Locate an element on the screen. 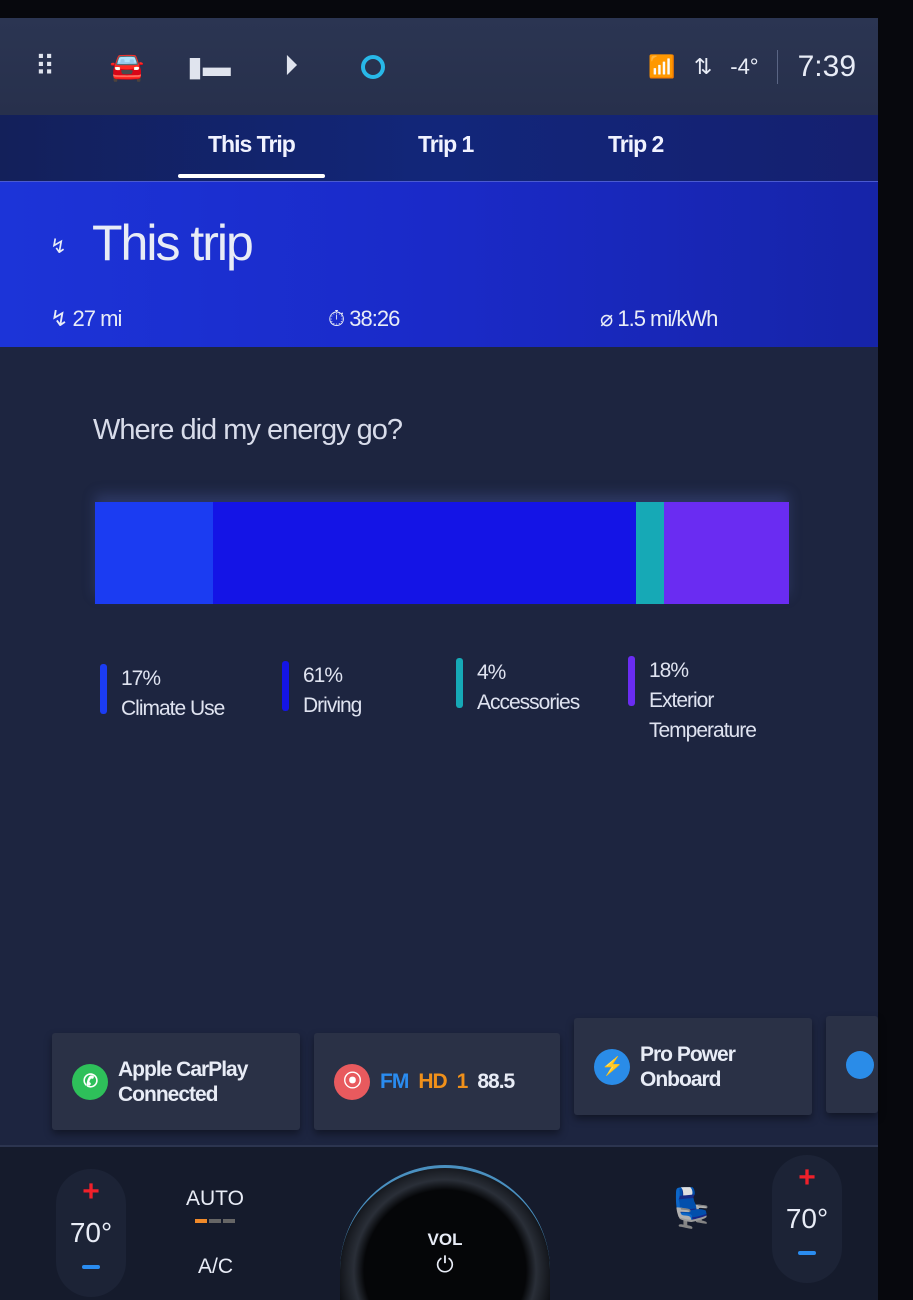 This screenshot has width=913, height=1300. power-outlet-icon: ⚡ is located at coordinates (612, 1066).